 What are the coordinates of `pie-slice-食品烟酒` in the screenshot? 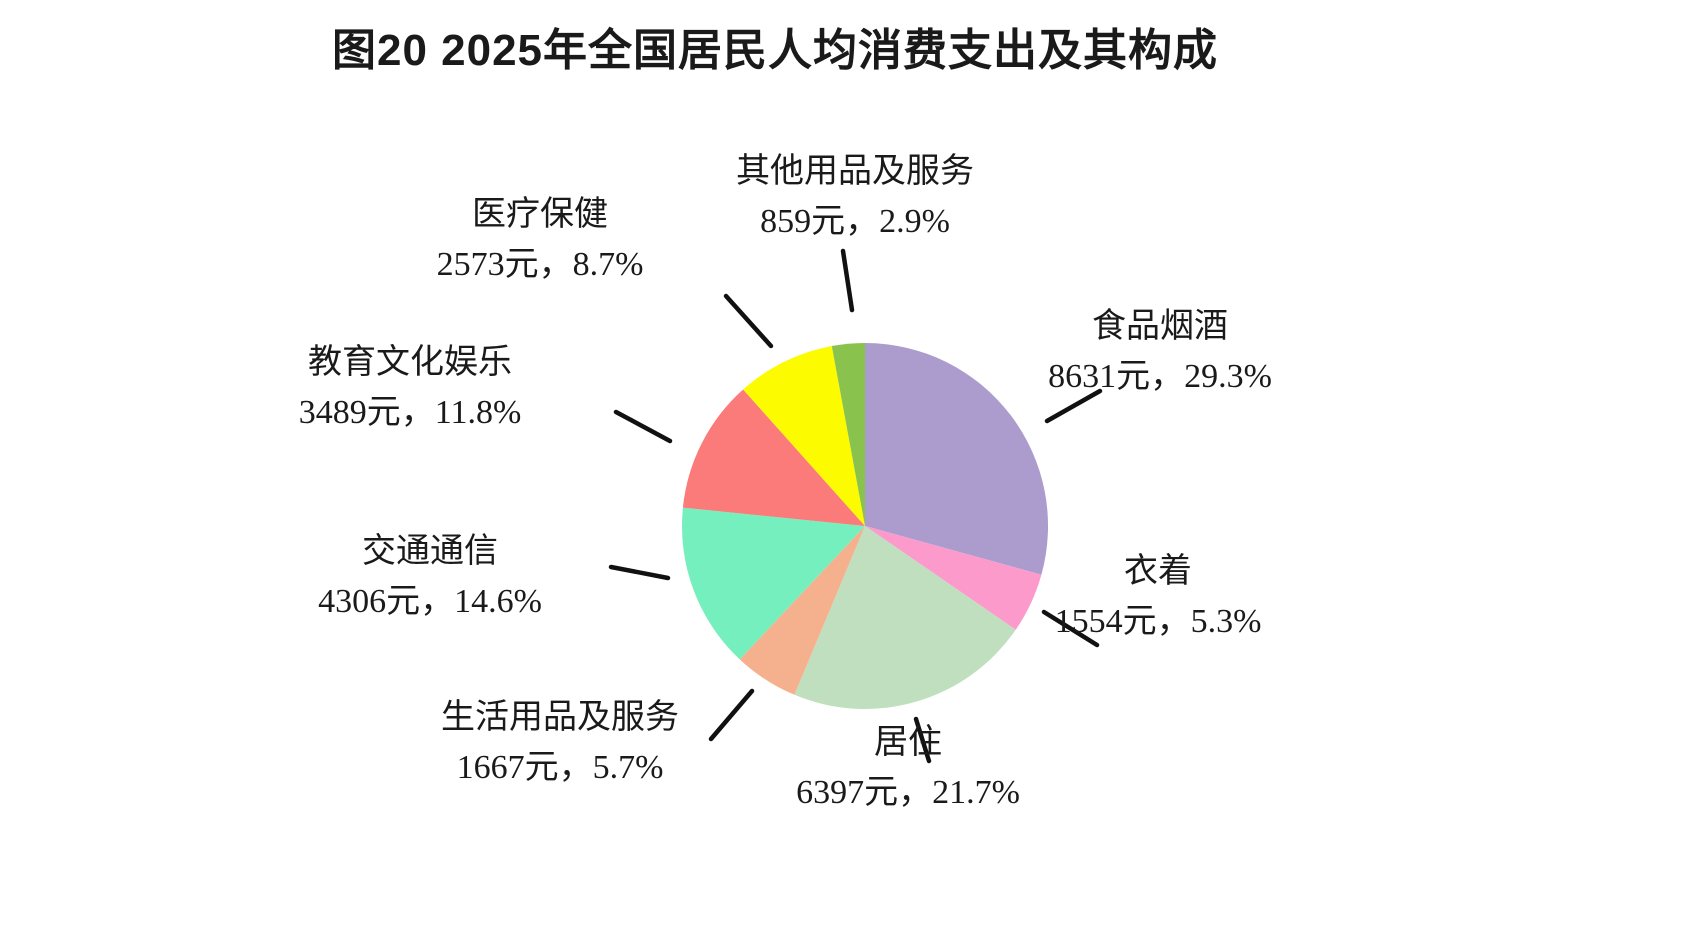 It's located at (957, 459).